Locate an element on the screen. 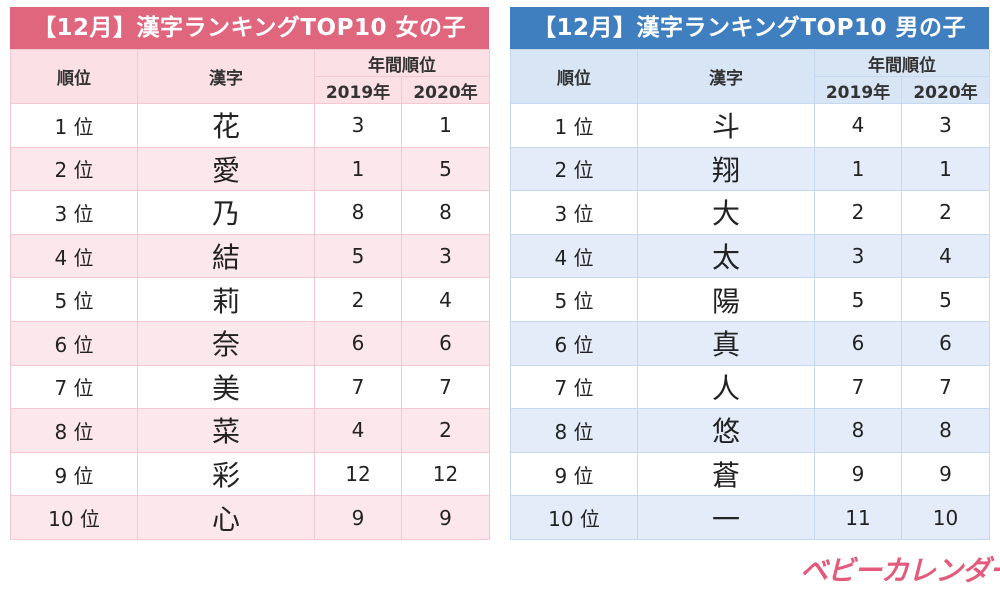 Image resolution: width=1000 pixels, height=591 pixels. kanji-cell: 菜 is located at coordinates (226, 430).